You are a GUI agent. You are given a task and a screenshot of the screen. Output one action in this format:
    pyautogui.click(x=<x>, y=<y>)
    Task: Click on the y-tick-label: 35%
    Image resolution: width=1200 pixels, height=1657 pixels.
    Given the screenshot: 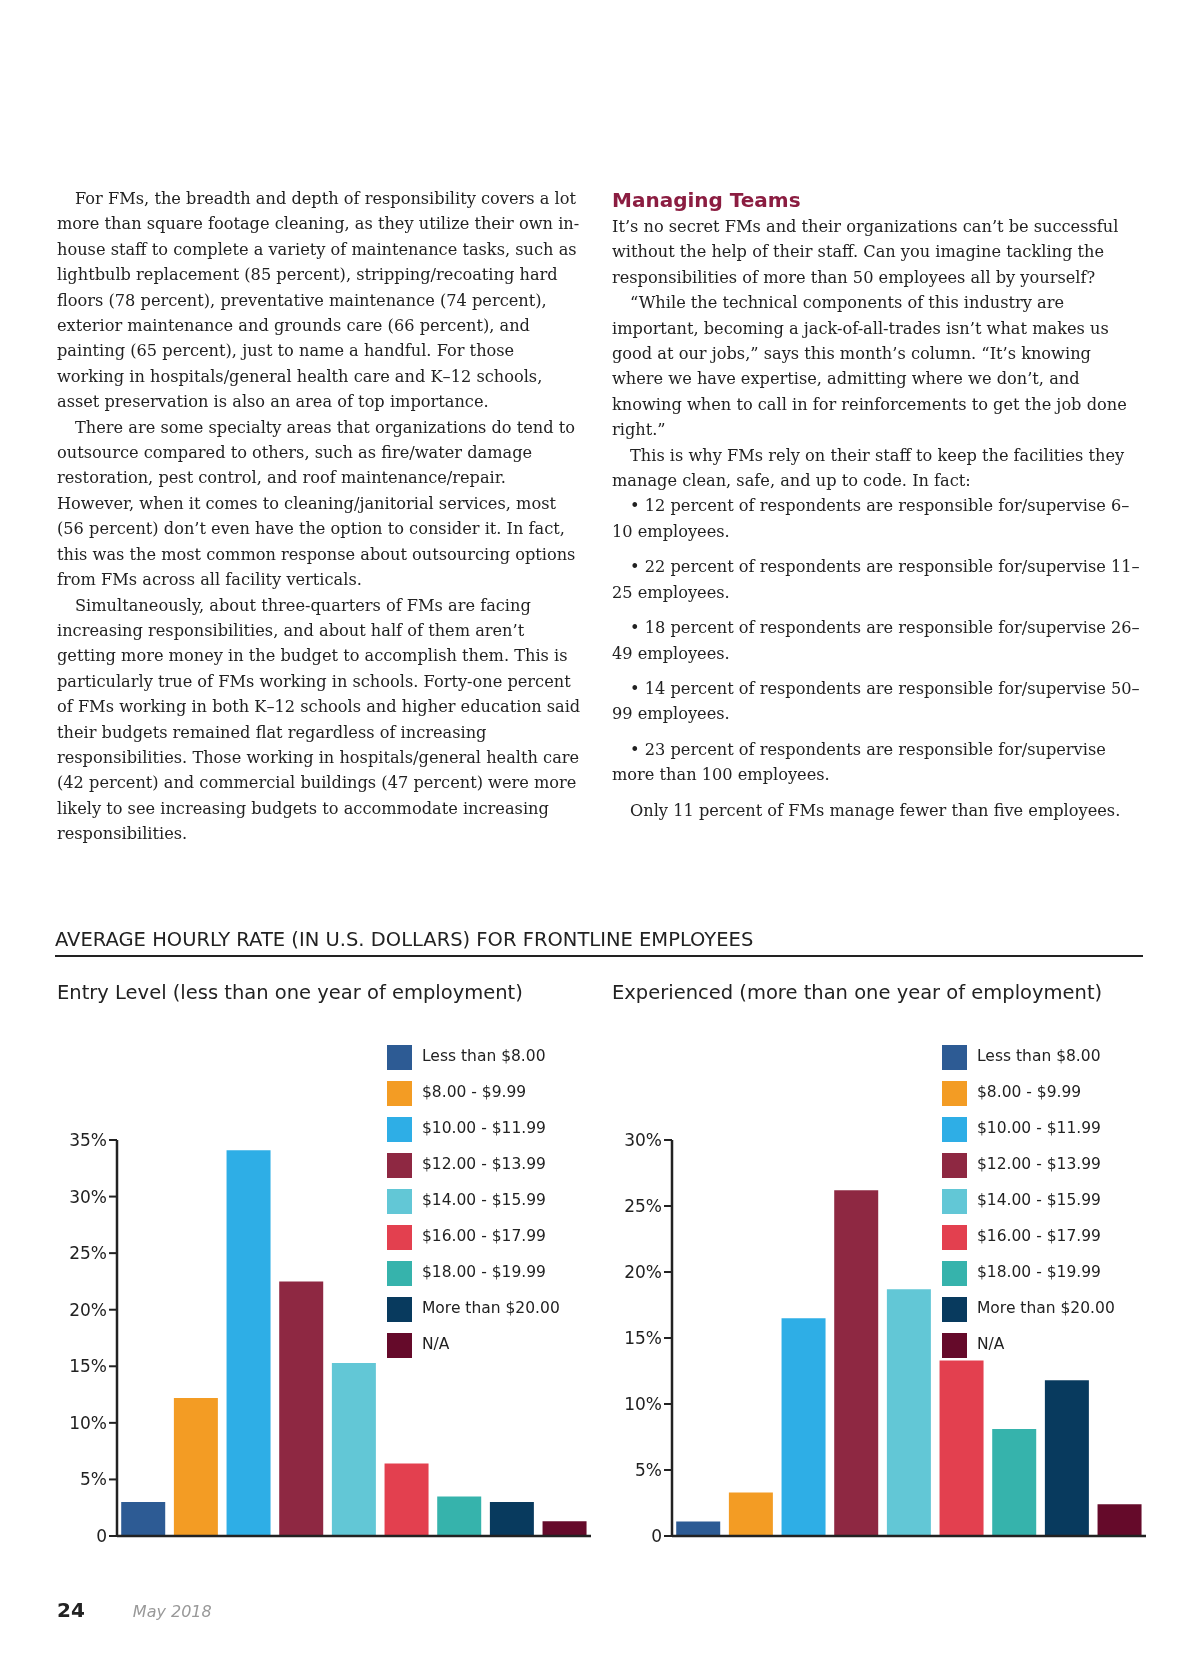 What is the action you would take?
    pyautogui.click(x=88, y=1140)
    